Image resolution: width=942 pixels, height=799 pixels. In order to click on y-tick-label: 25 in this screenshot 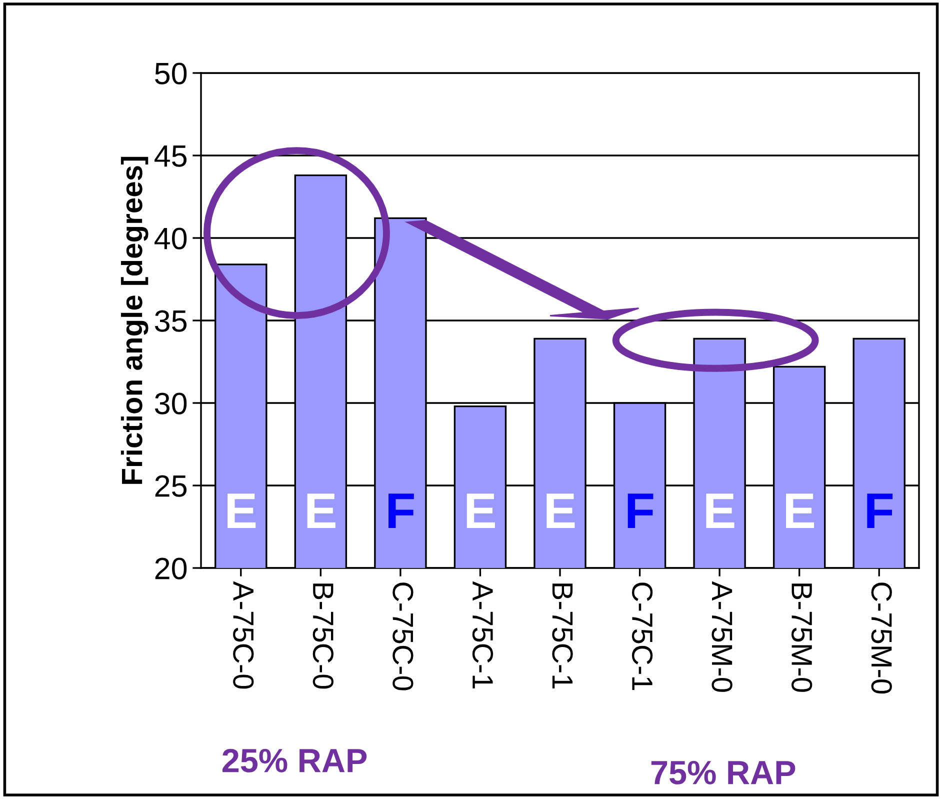, I will do `click(171, 486)`.